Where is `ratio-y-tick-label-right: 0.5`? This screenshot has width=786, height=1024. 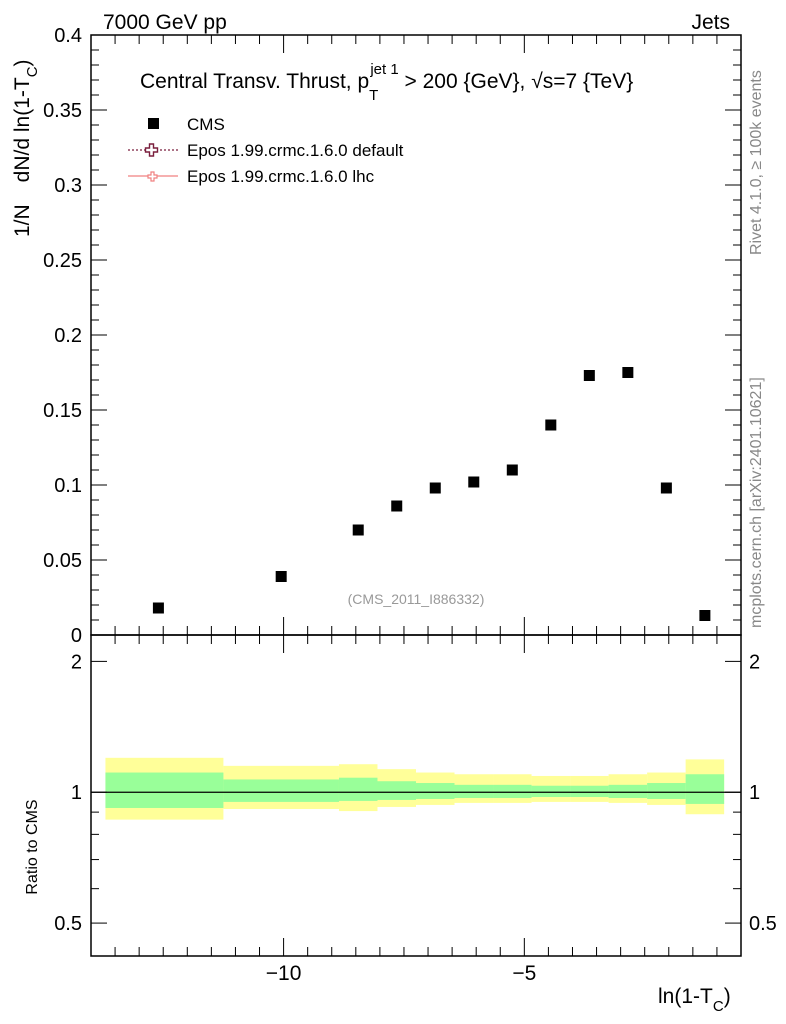
ratio-y-tick-label-right: 0.5 is located at coordinates (763, 924).